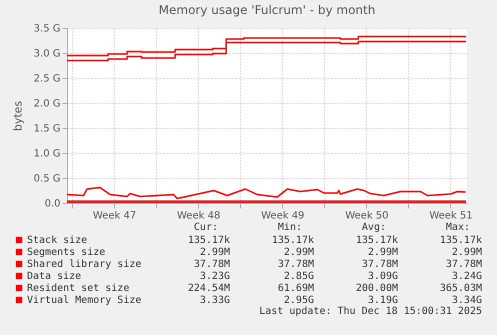  Describe the element at coordinates (54, 276) in the screenshot. I see `legend-label: Data size` at that location.